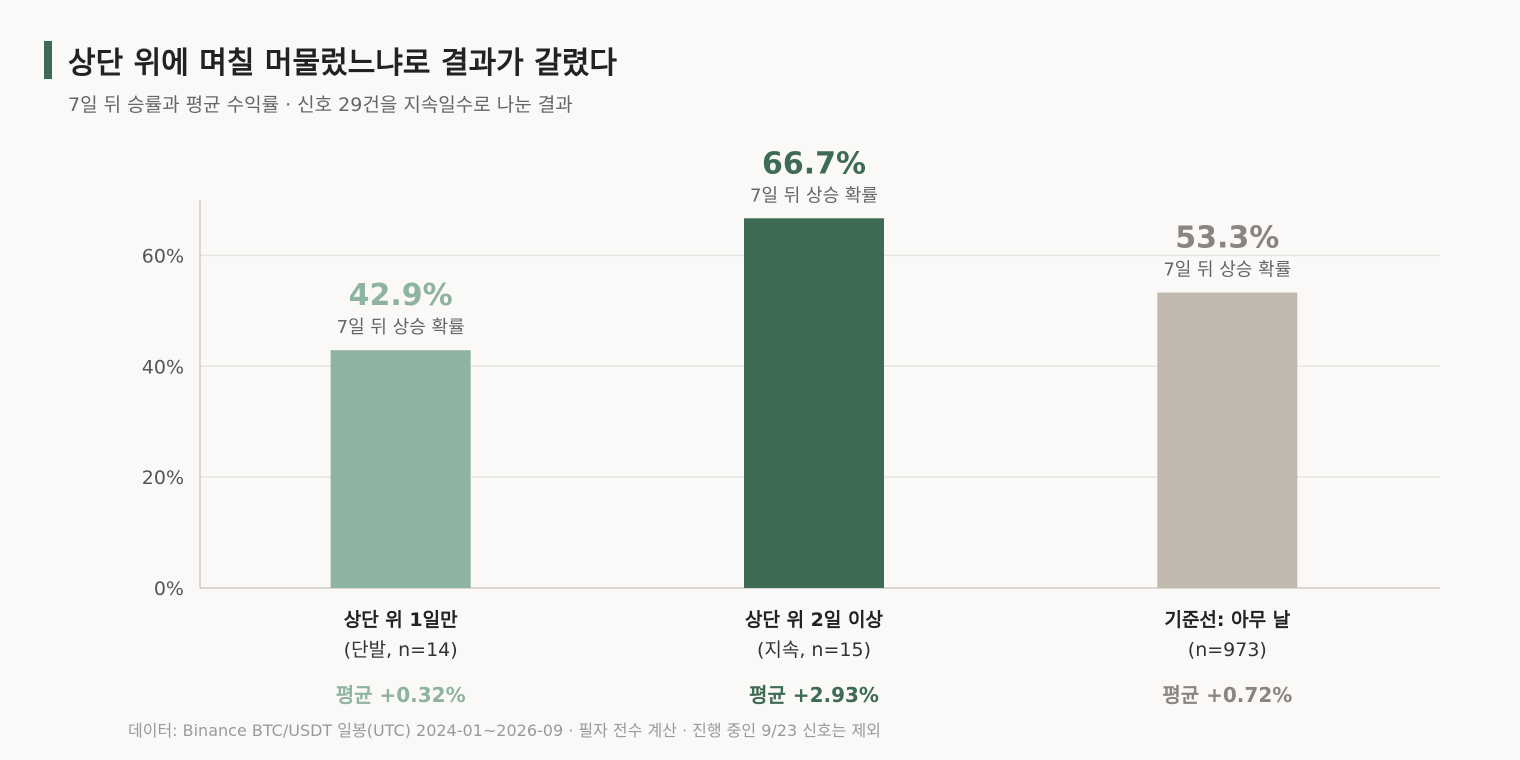  What do you see at coordinates (48, 60) in the screenshot?
I see `title-accent-bar` at bounding box center [48, 60].